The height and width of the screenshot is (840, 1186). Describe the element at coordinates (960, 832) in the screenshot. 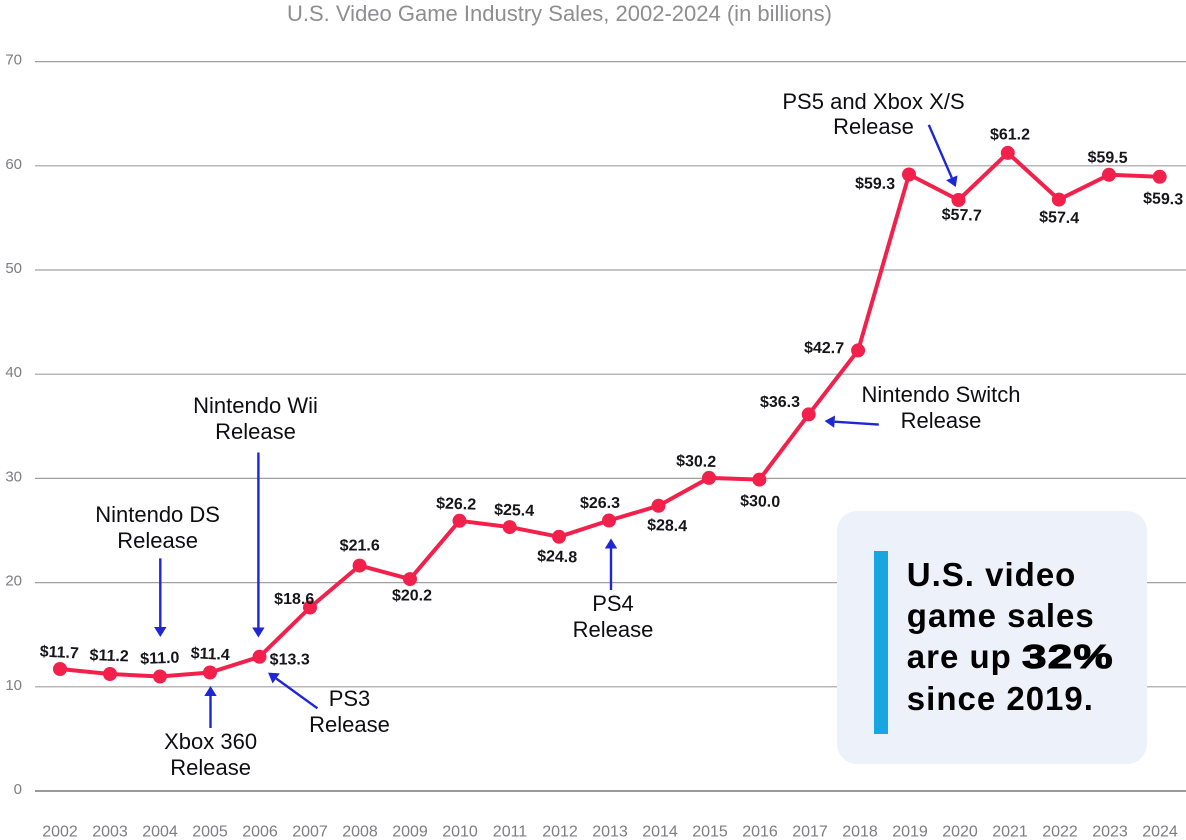

I see `svg-text: 2020` at that location.